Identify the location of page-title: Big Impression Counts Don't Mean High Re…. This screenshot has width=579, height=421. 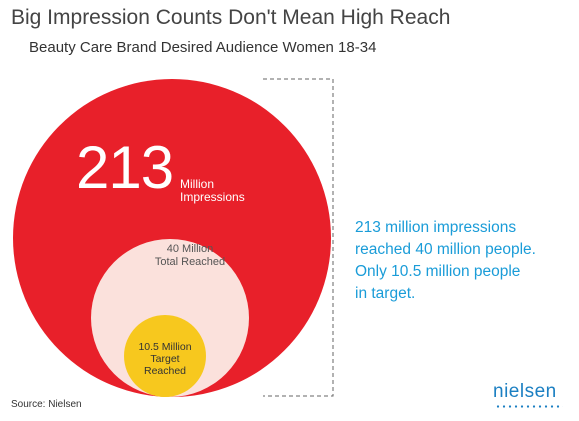
(231, 17).